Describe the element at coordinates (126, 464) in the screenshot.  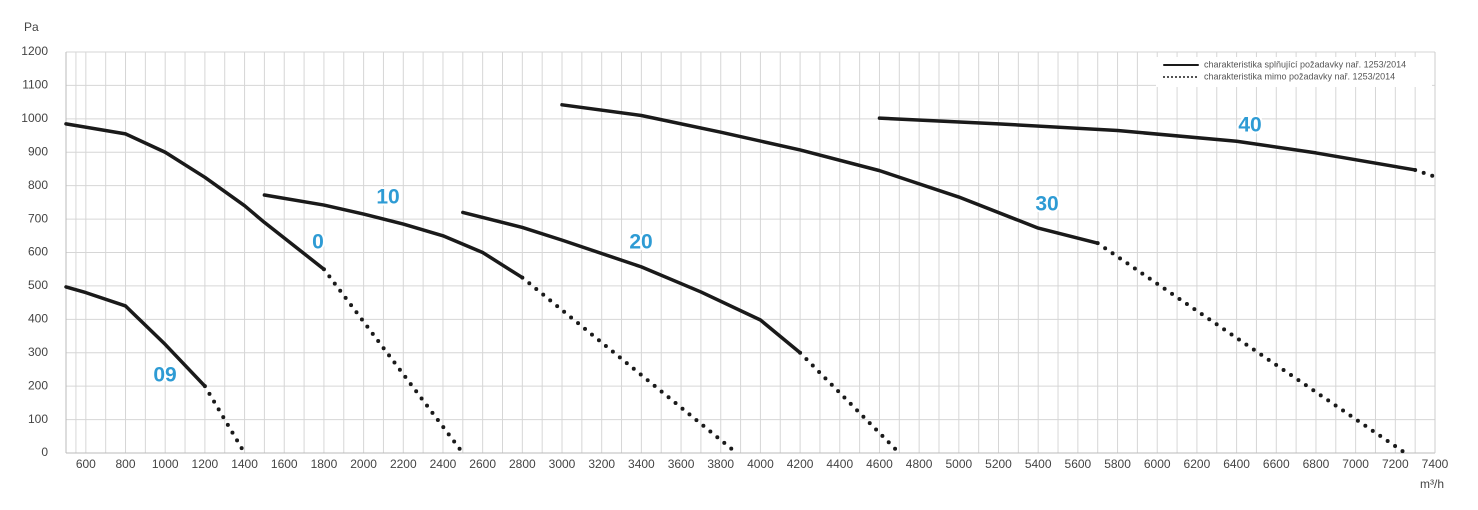
I see `x-tick-label: 800` at that location.